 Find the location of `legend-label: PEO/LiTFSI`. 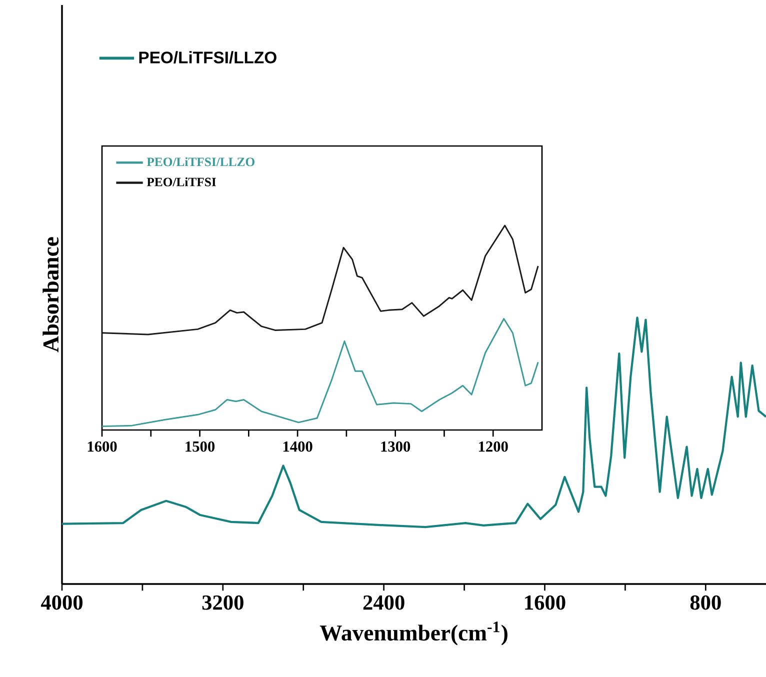

legend-label: PEO/LiTFSI is located at coordinates (181, 181).